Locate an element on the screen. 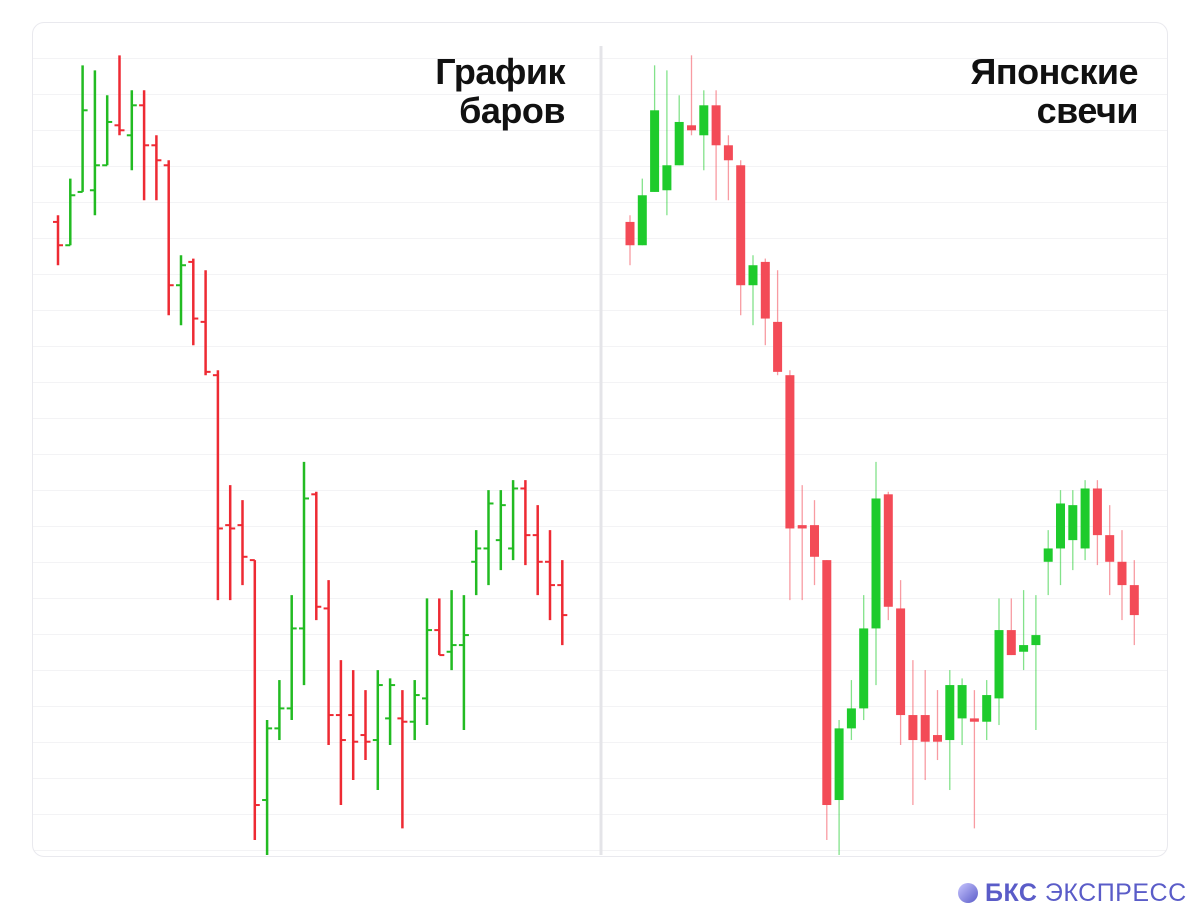  brand: БКС ЭКСПРЕСС is located at coordinates (1086, 893).